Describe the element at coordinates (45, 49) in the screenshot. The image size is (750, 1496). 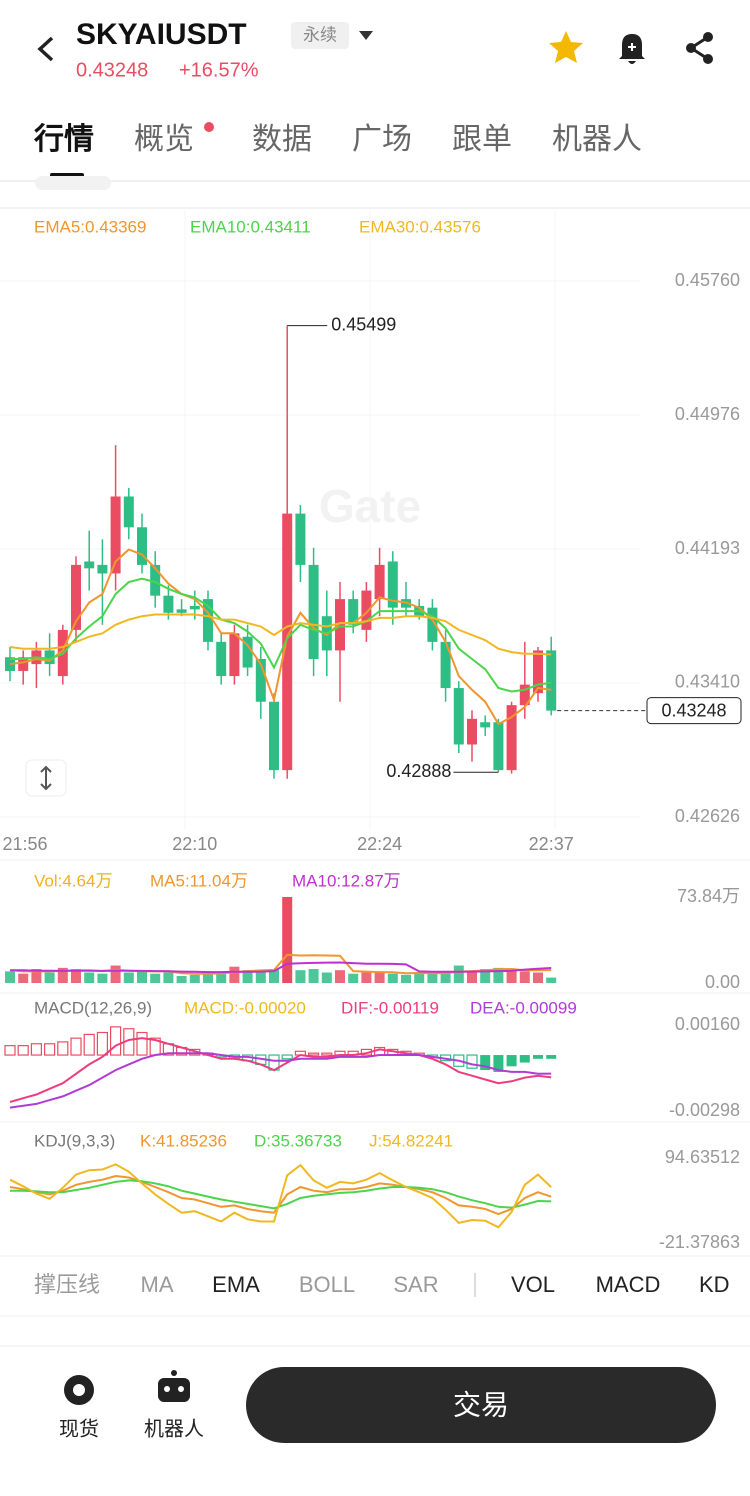
I see `back-button` at that location.